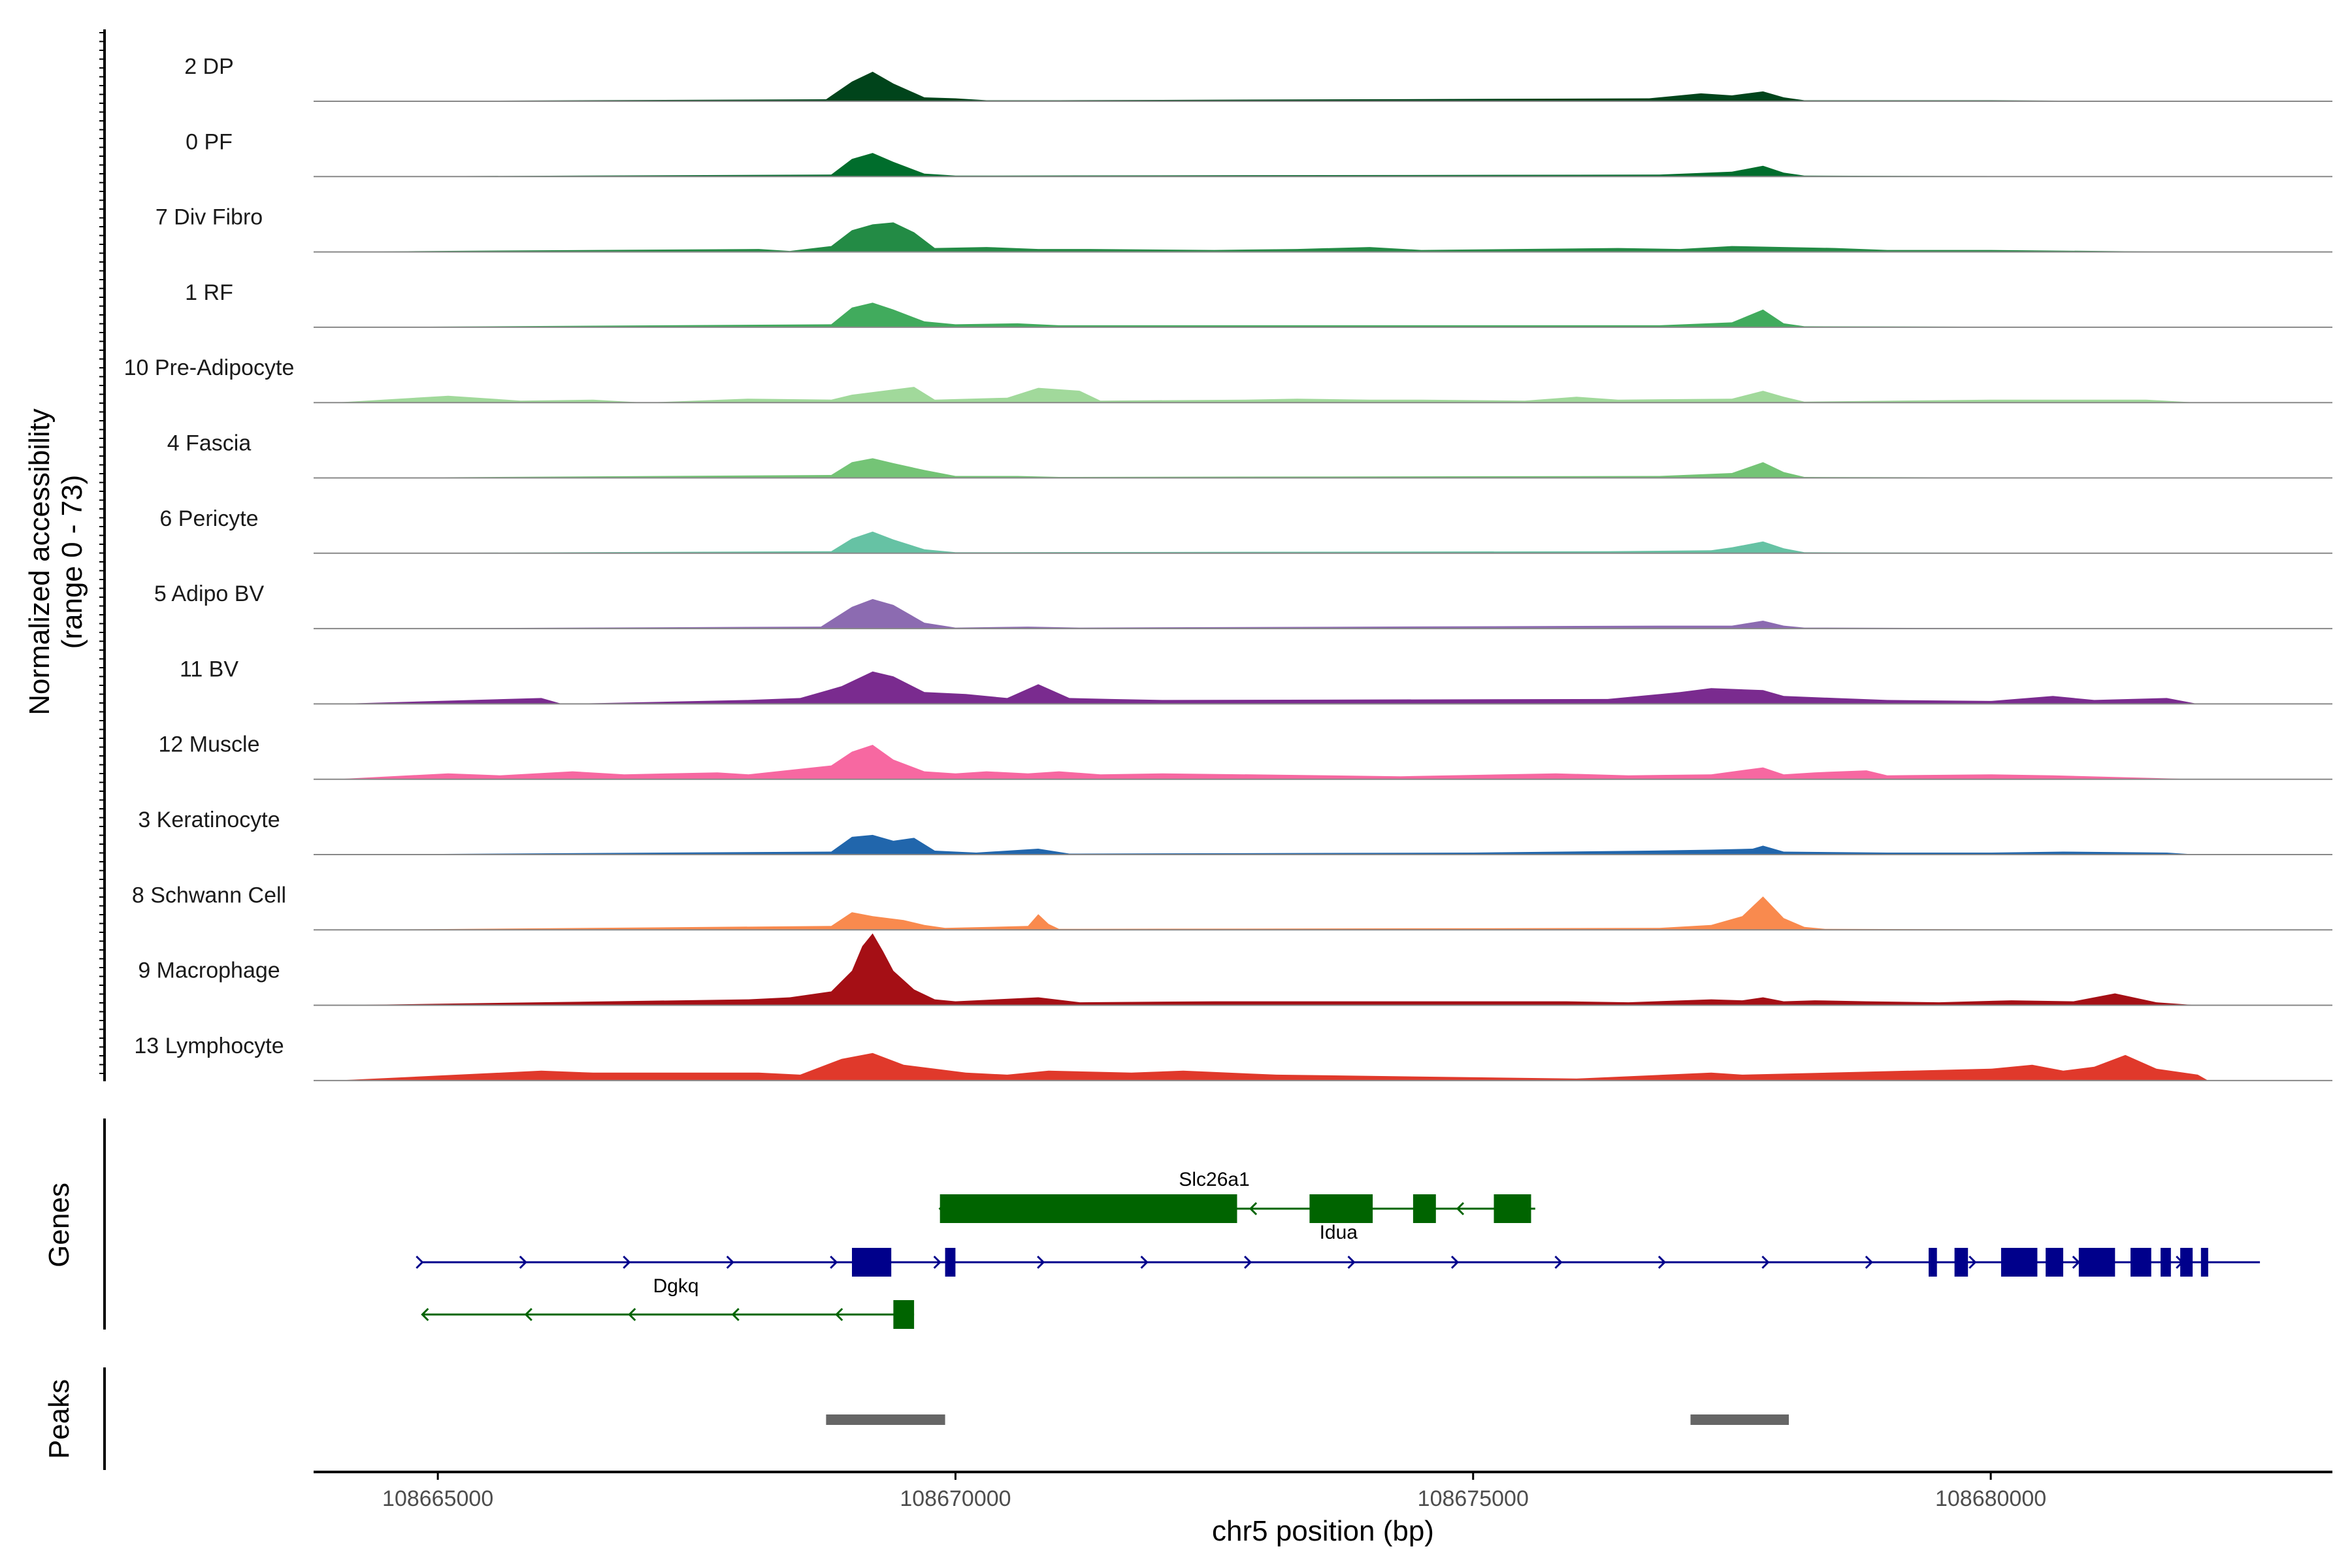  What do you see at coordinates (1214, 1179) in the screenshot?
I see `gene-label: Slc26a1` at bounding box center [1214, 1179].